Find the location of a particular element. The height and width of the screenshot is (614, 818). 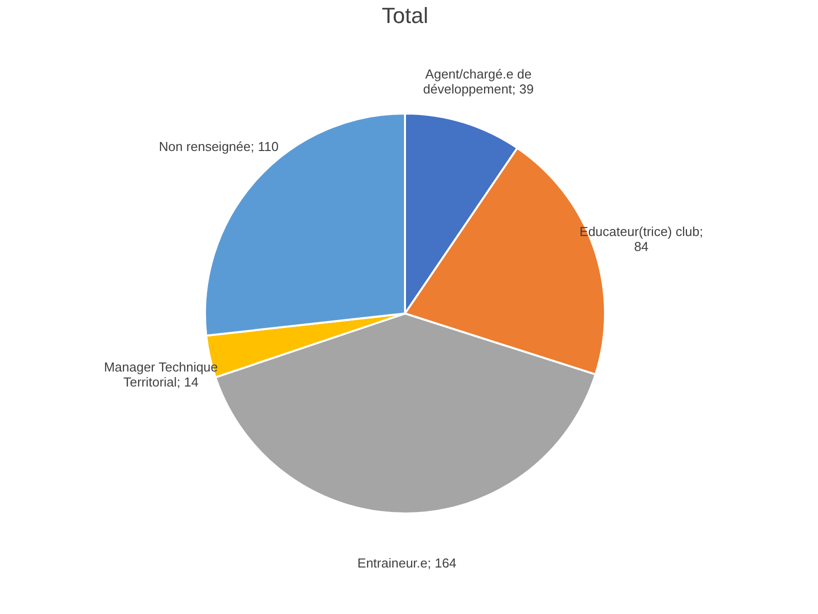

slice-label: Non renseignée; 110 is located at coordinates (218, 146).